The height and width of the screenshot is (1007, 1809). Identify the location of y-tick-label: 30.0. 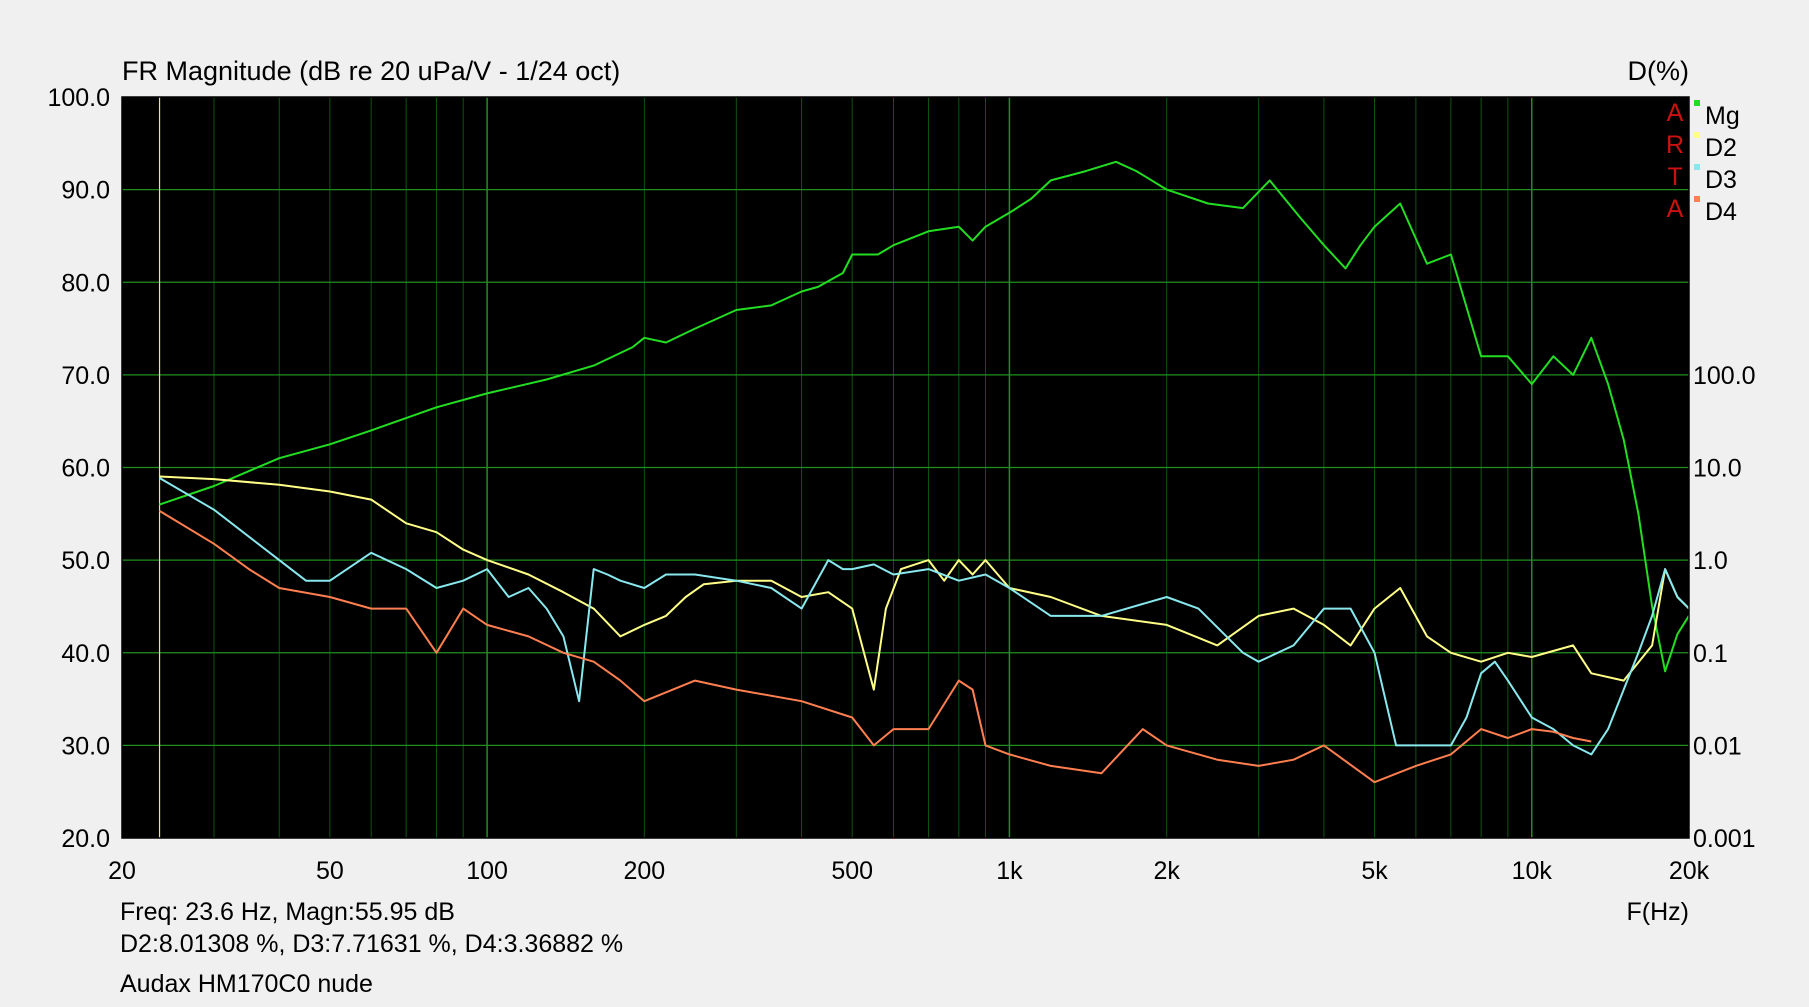
(85, 746).